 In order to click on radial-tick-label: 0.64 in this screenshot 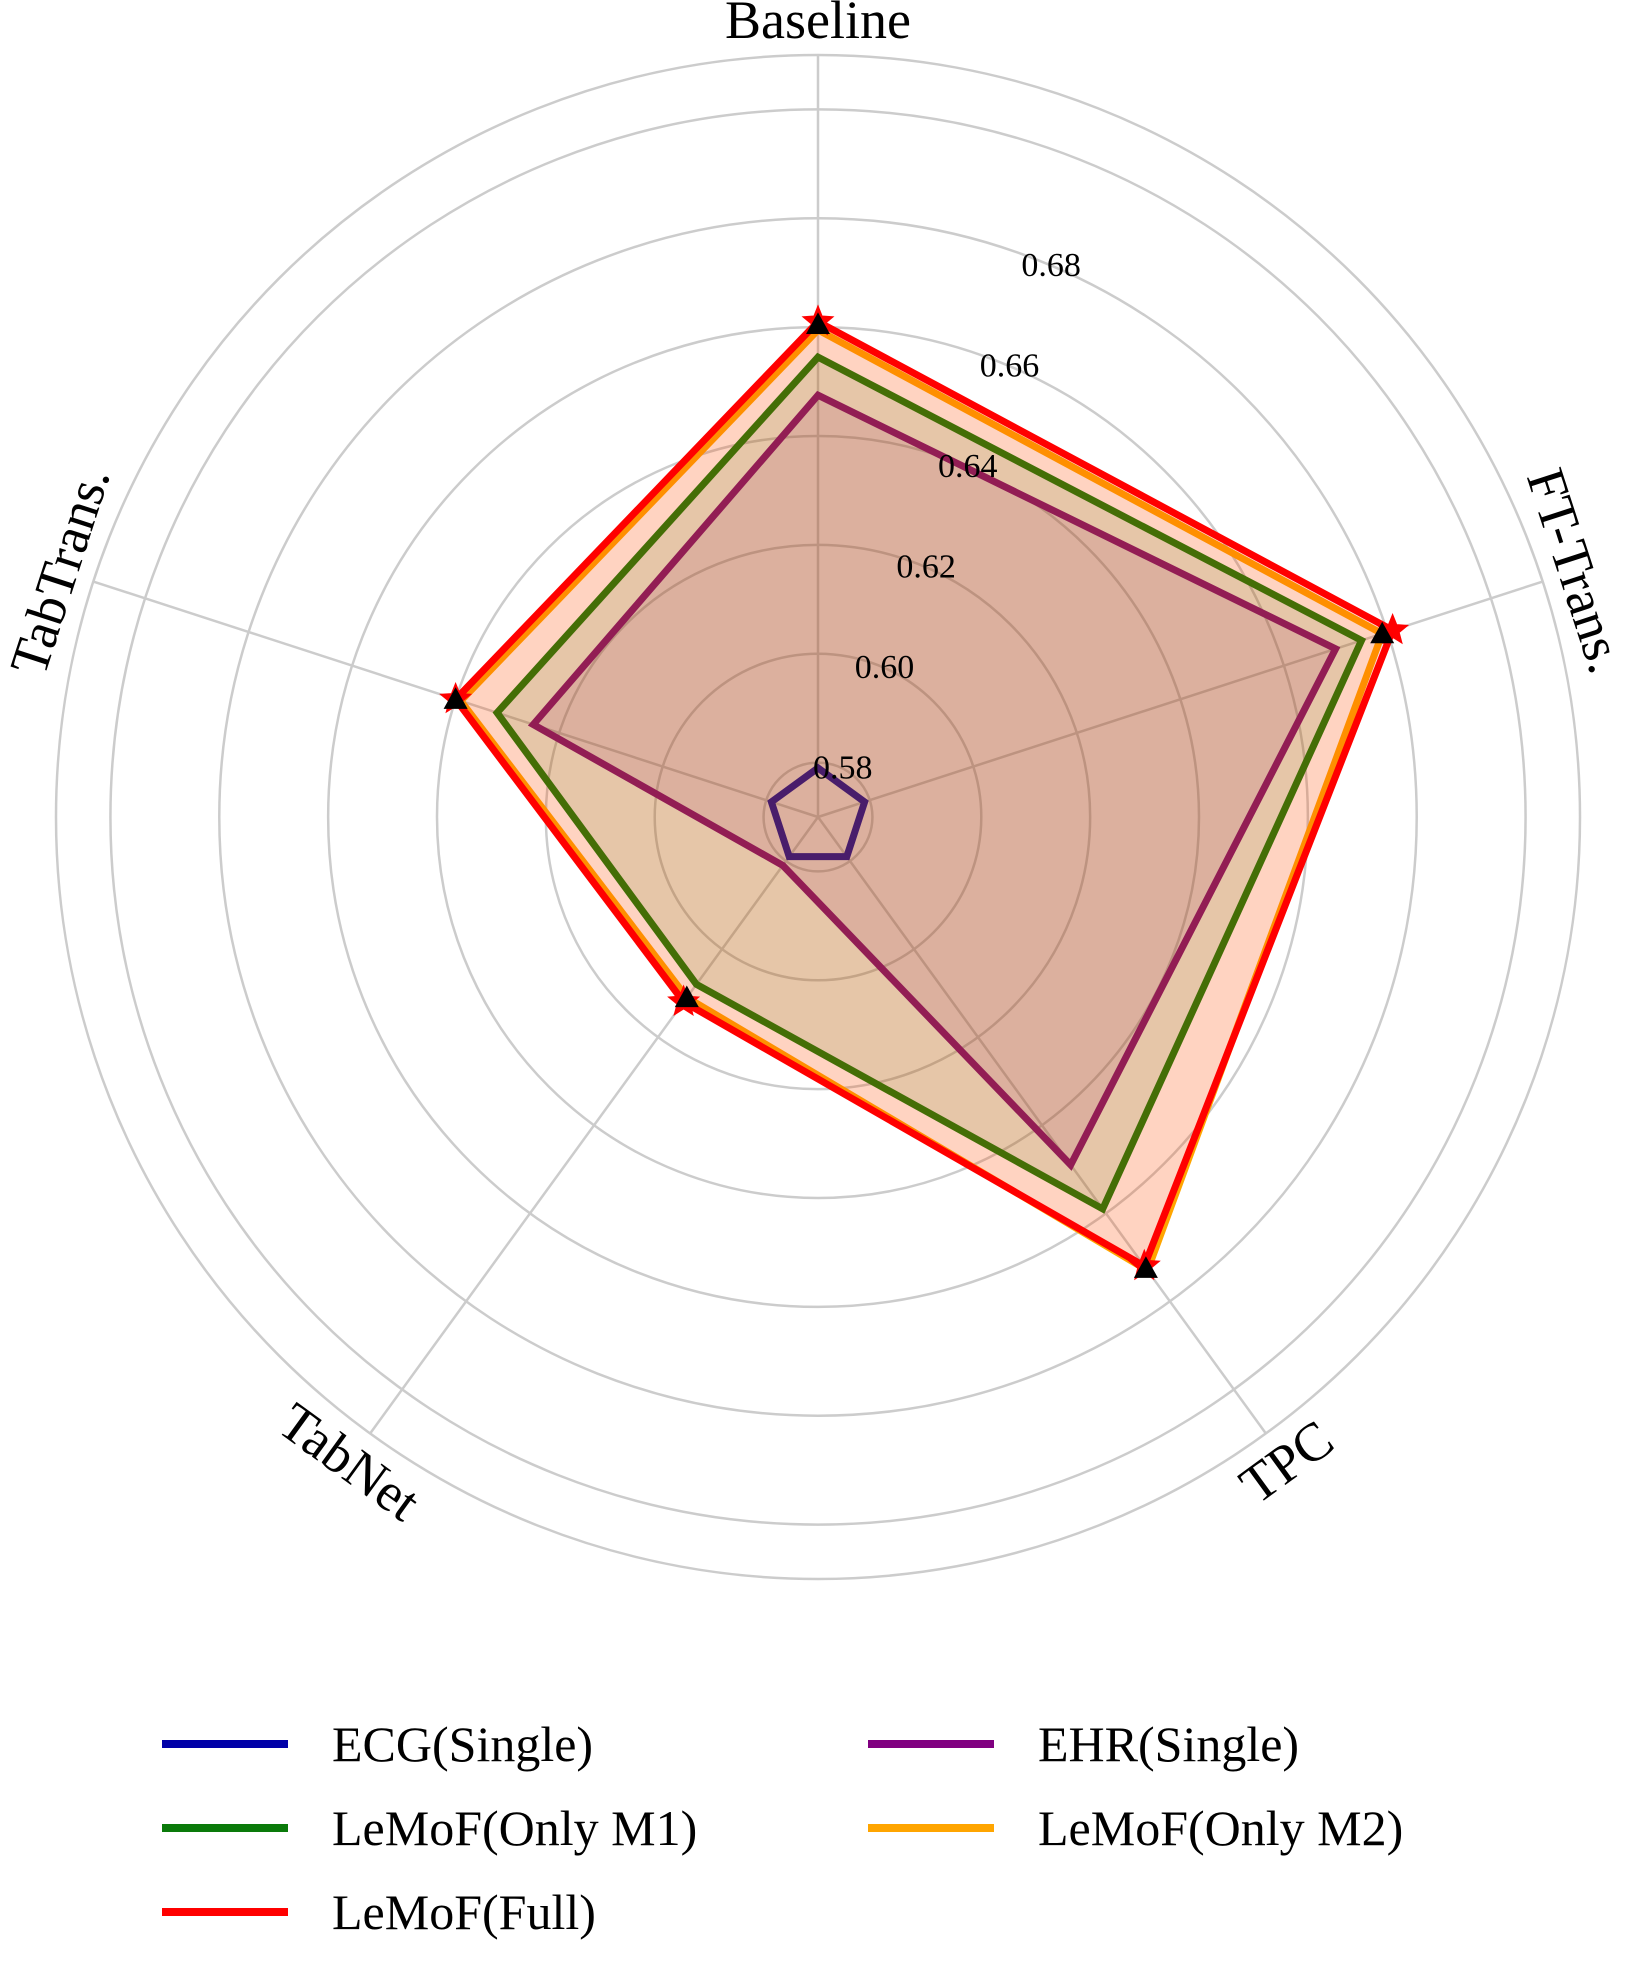, I will do `click(968, 466)`.